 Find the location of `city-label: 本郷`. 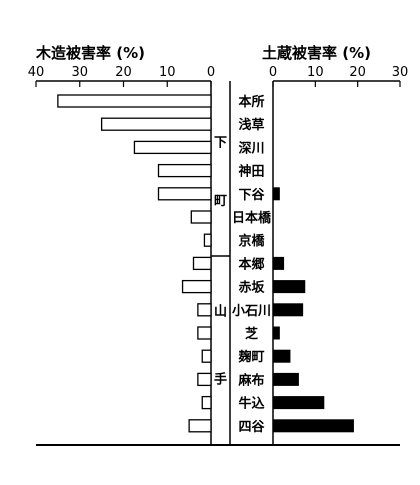

city-label: 本郷 is located at coordinates (251, 264).